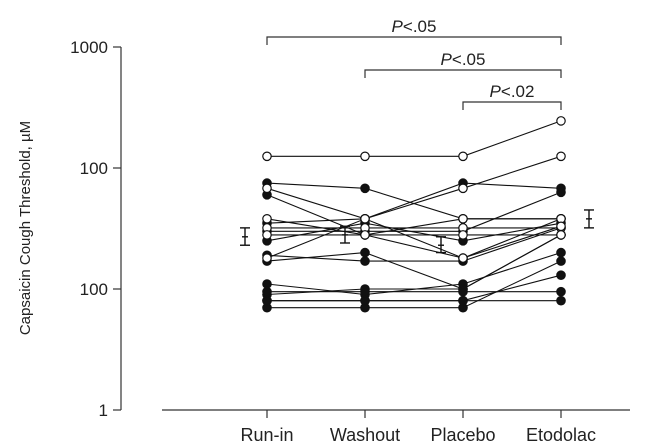 The width and height of the screenshot is (647, 446). Describe the element at coordinates (561, 435) in the screenshot. I see `x-tick-label: Etodolac` at that location.